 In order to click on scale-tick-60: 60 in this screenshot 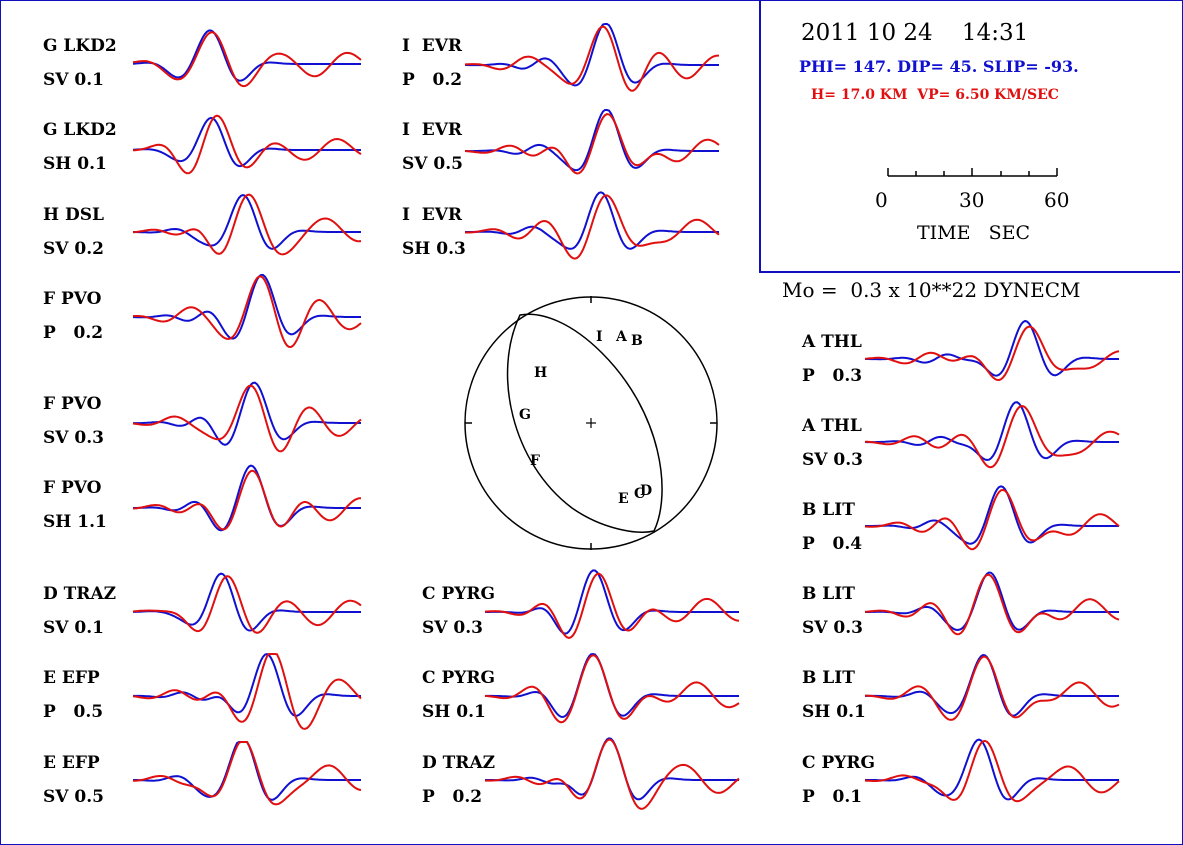, I will do `click(1057, 200)`.